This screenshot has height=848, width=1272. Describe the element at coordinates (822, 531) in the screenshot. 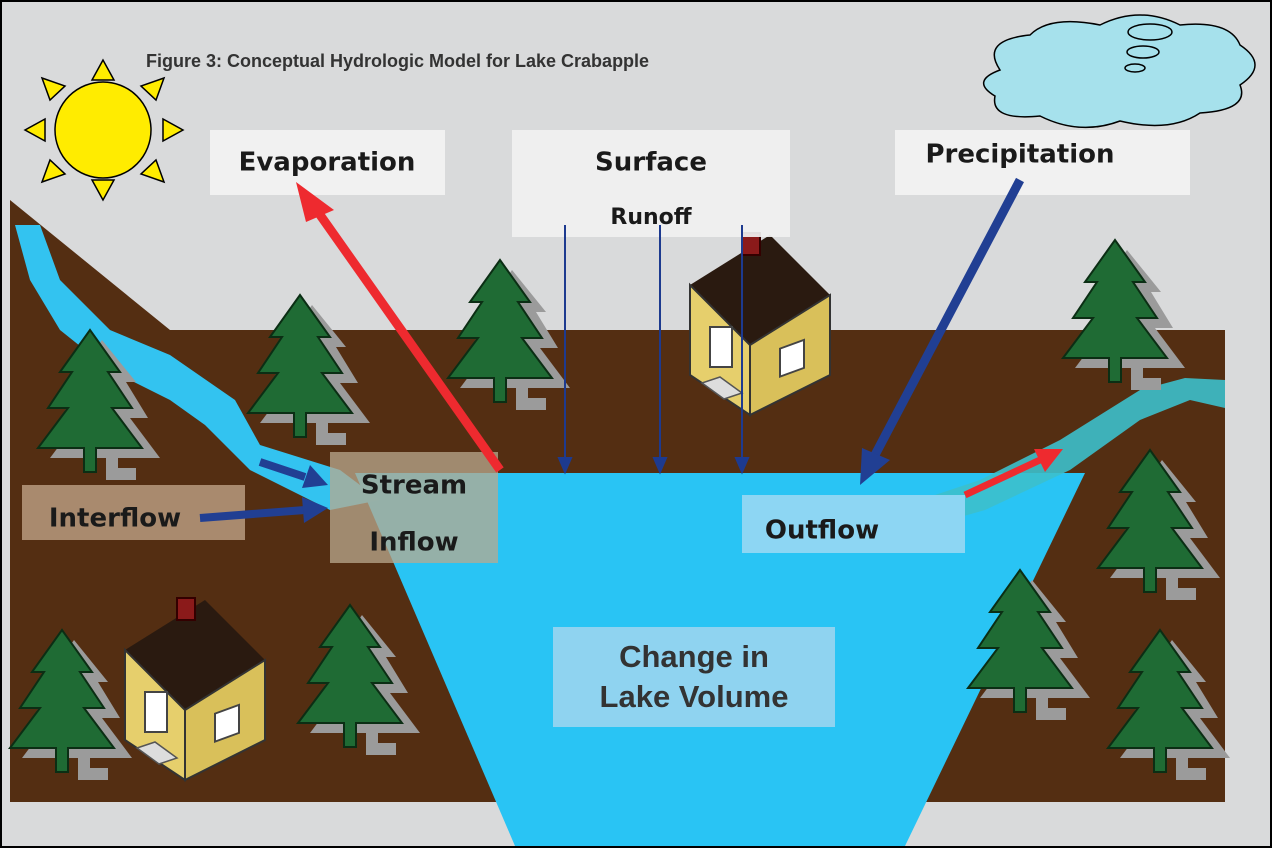

I see `outflow-label: Outflow` at that location.